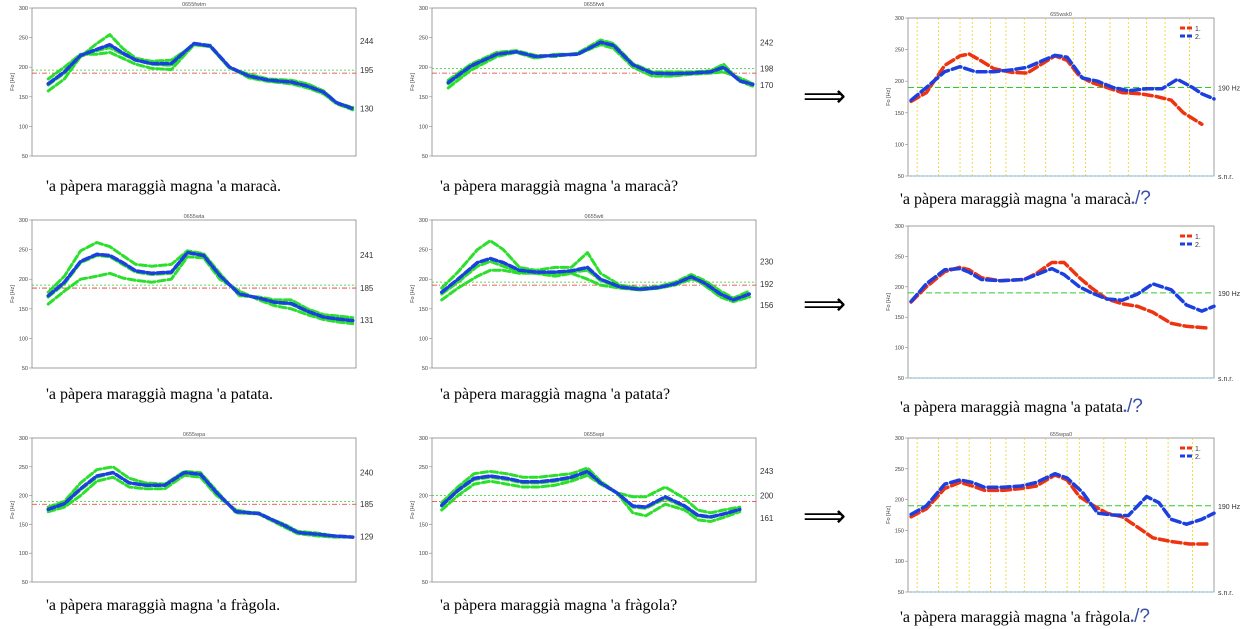 The height and width of the screenshot is (629, 1255). What do you see at coordinates (901, 177) in the screenshot?
I see `chart3-ytick-label-0: 50` at bounding box center [901, 177].